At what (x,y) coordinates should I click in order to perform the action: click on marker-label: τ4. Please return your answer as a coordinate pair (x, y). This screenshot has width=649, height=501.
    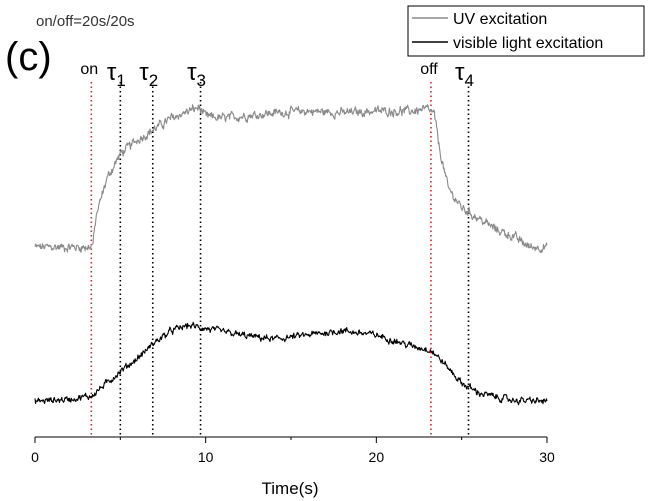
    Looking at the image, I should click on (464, 74).